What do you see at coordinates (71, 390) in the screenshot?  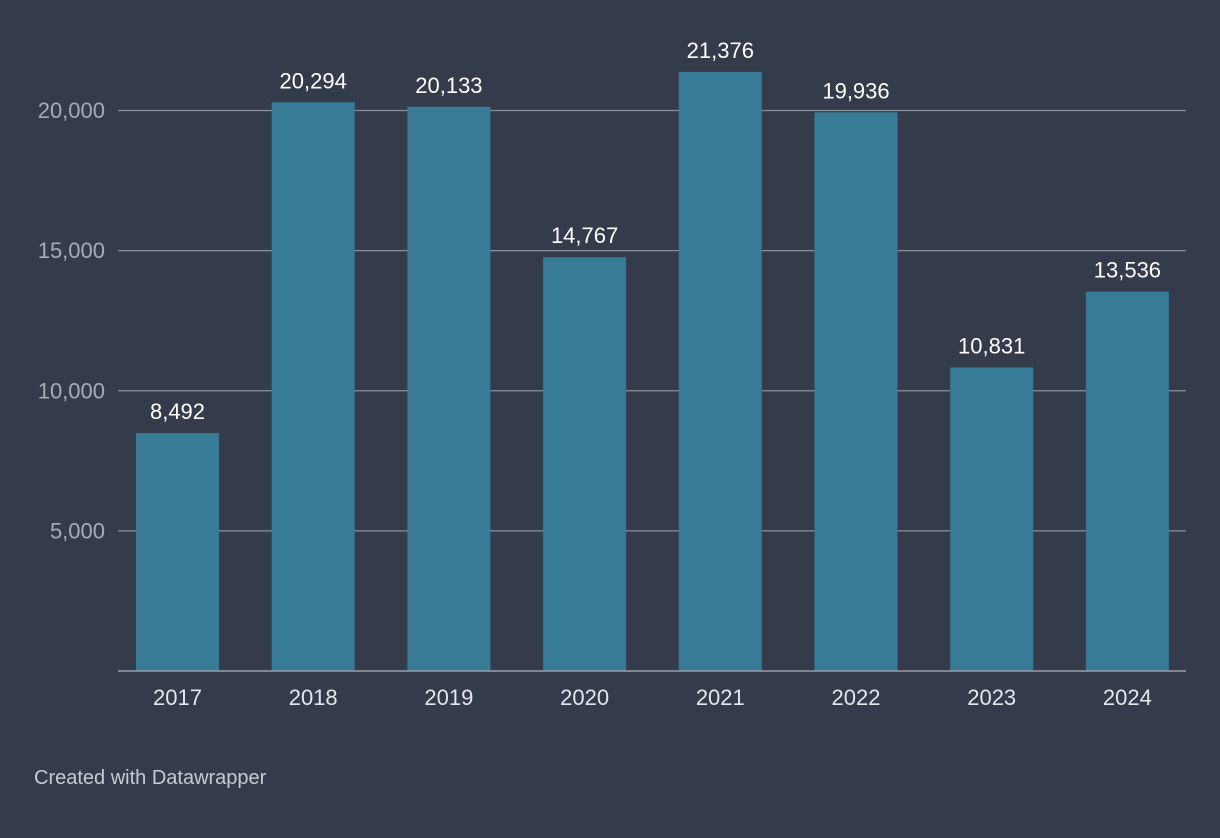 I see `y-tick-label: 10,000` at bounding box center [71, 390].